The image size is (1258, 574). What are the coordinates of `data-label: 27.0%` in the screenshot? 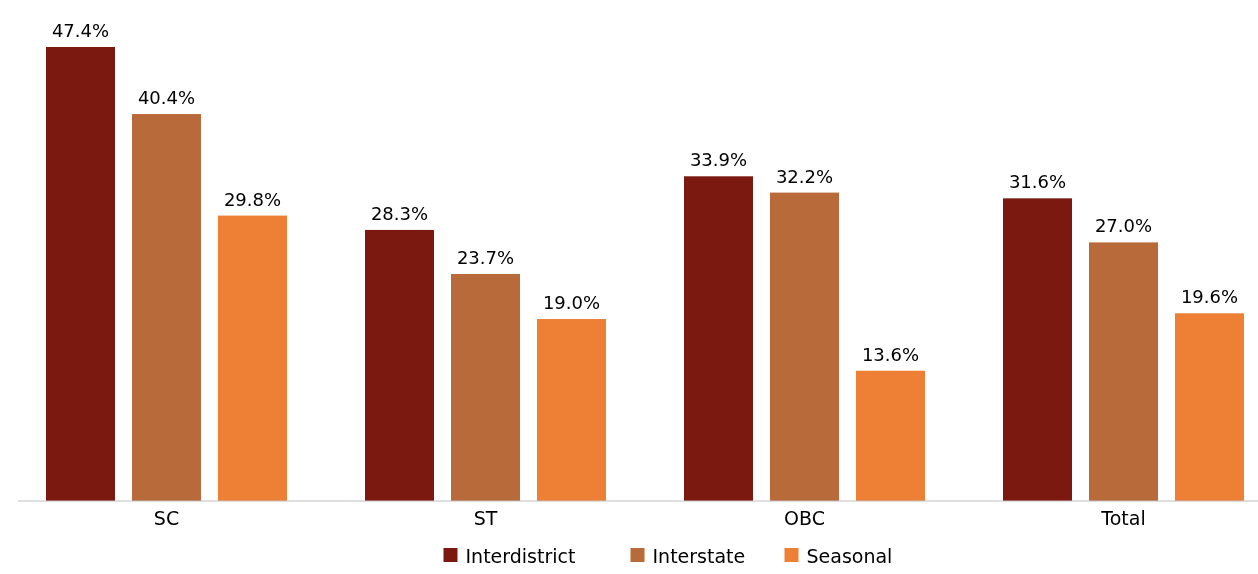 It's located at (1123, 226).